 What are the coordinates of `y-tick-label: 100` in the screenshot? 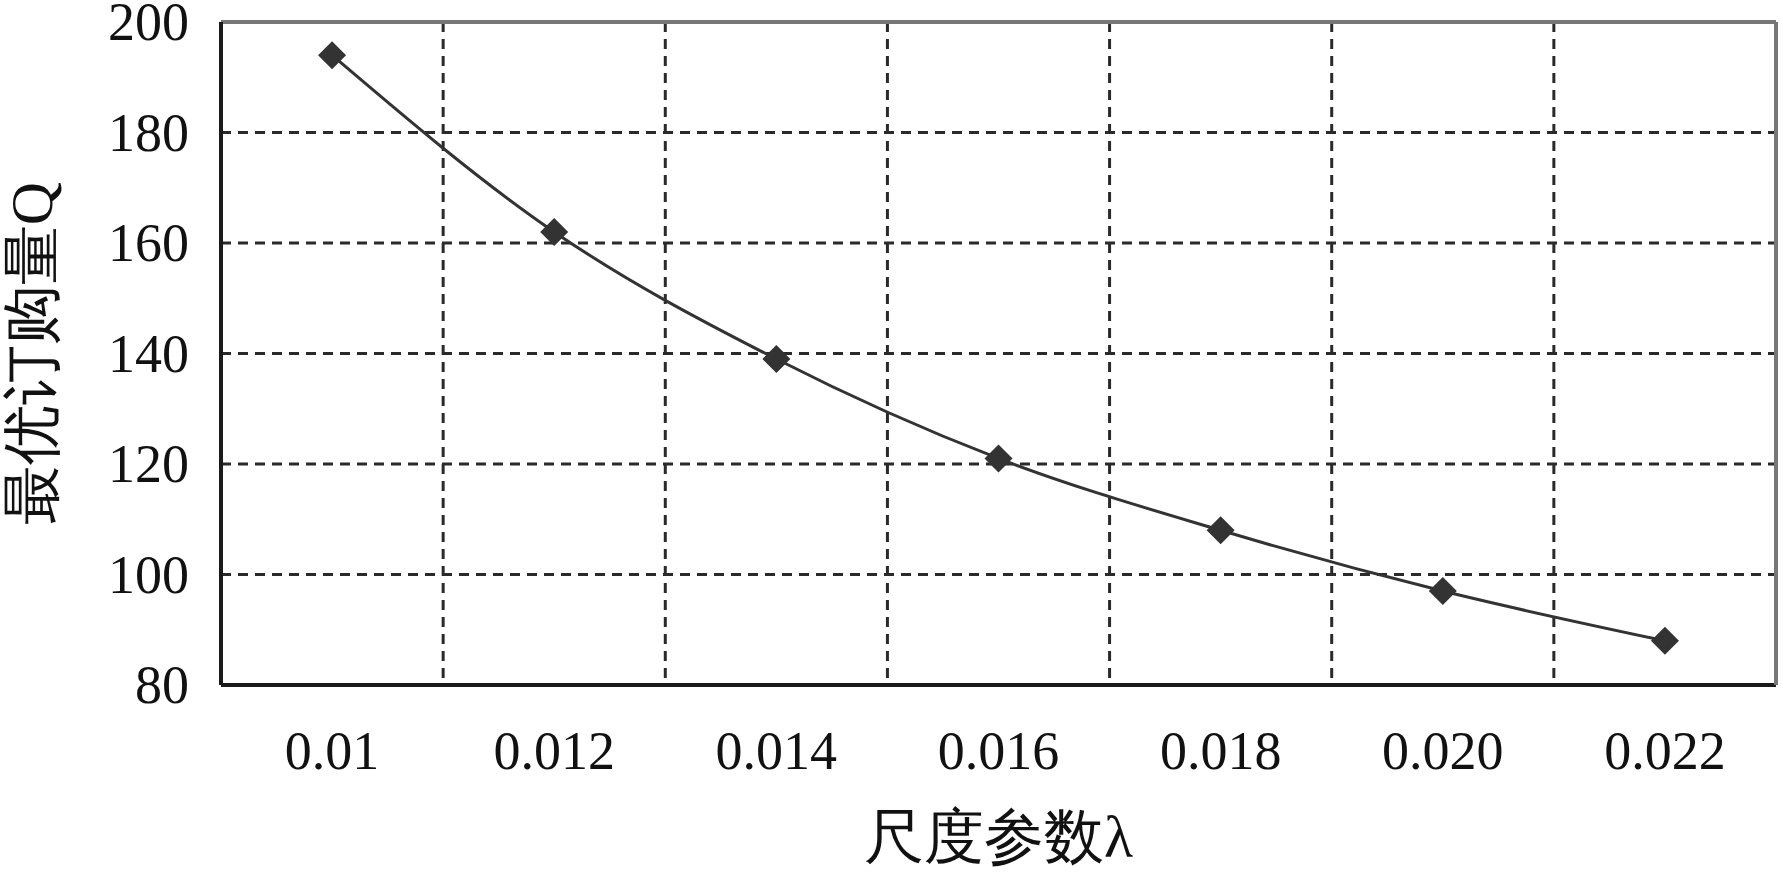 It's located at (148, 574).